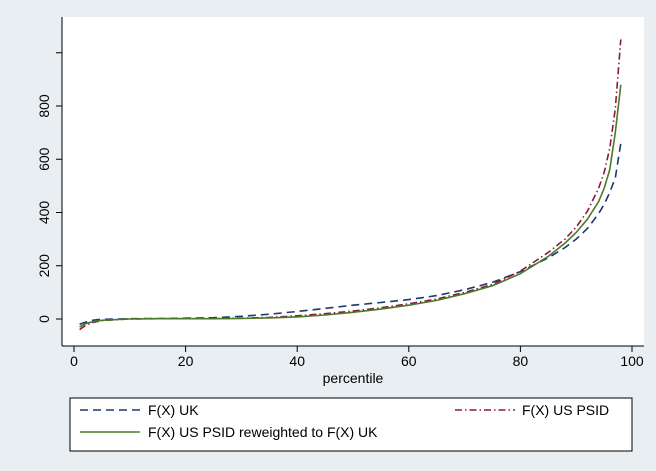 The width and height of the screenshot is (656, 471). I want to click on x-tick-label: 0, so click(74, 361).